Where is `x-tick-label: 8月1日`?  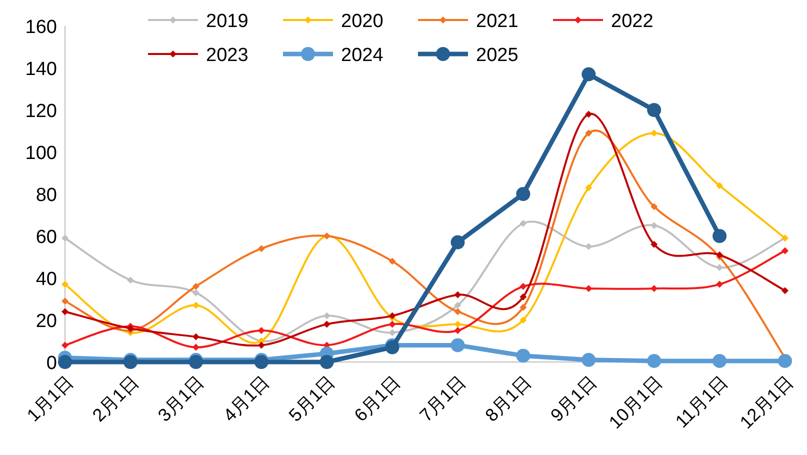 x-tick-label: 8月1日 is located at coordinates (508, 399).